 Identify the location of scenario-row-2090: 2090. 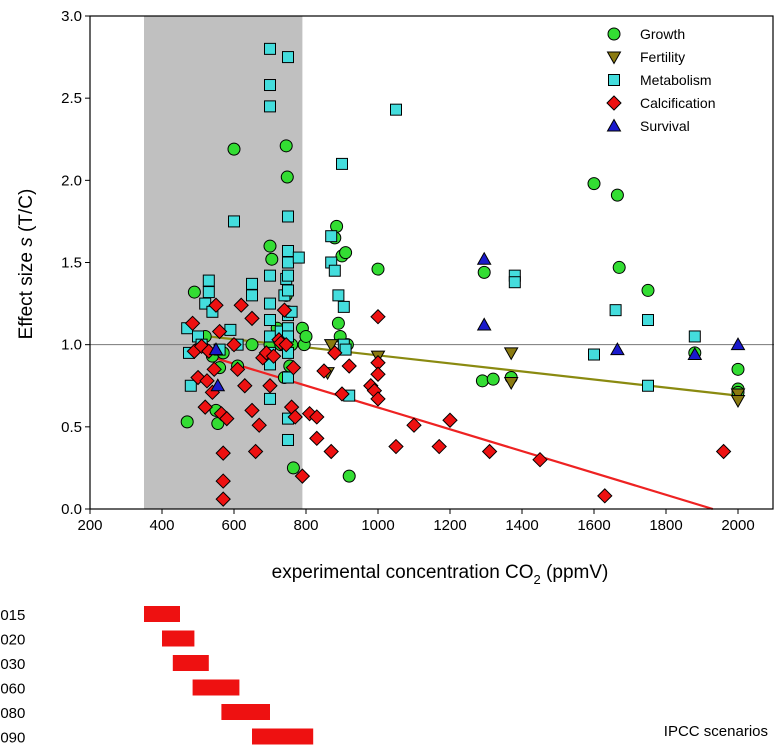
(157, 737).